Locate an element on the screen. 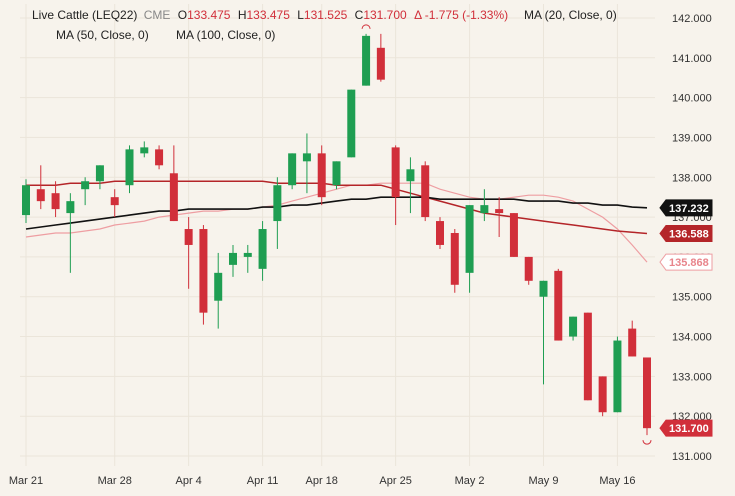 This screenshot has width=735, height=496. date-tick-label: Apr 18 is located at coordinates (322, 481).